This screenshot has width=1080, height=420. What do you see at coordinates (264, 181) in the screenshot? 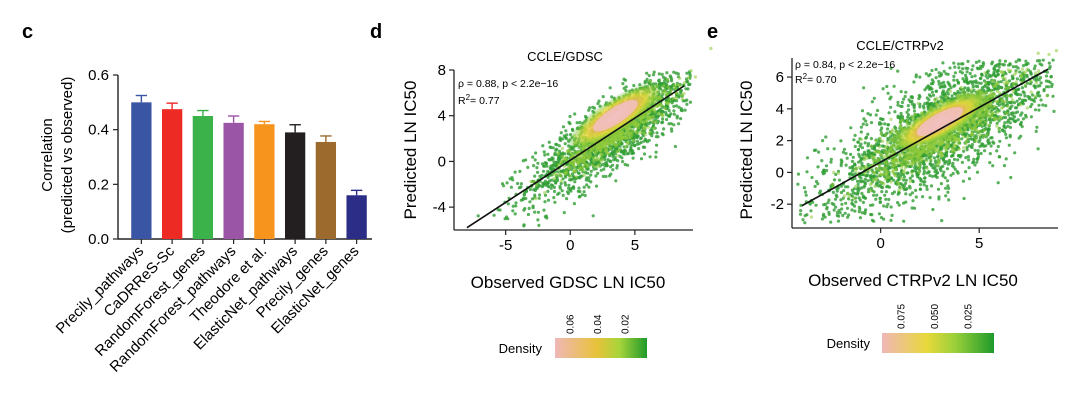
I see `bar` at bounding box center [264, 181].